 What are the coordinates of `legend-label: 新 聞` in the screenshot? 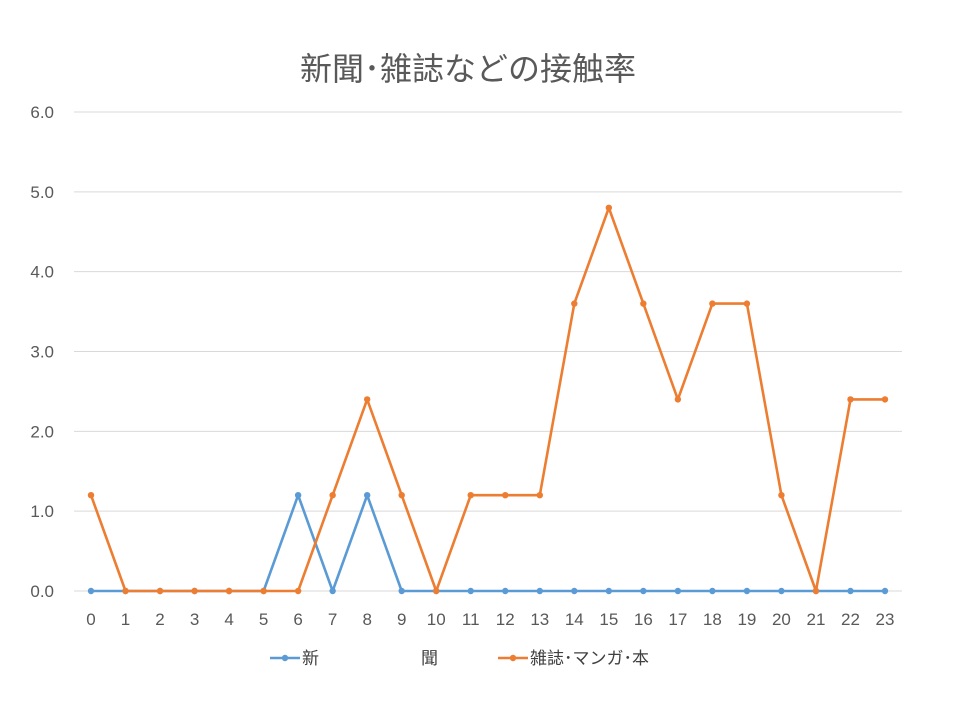 It's located at (370, 659).